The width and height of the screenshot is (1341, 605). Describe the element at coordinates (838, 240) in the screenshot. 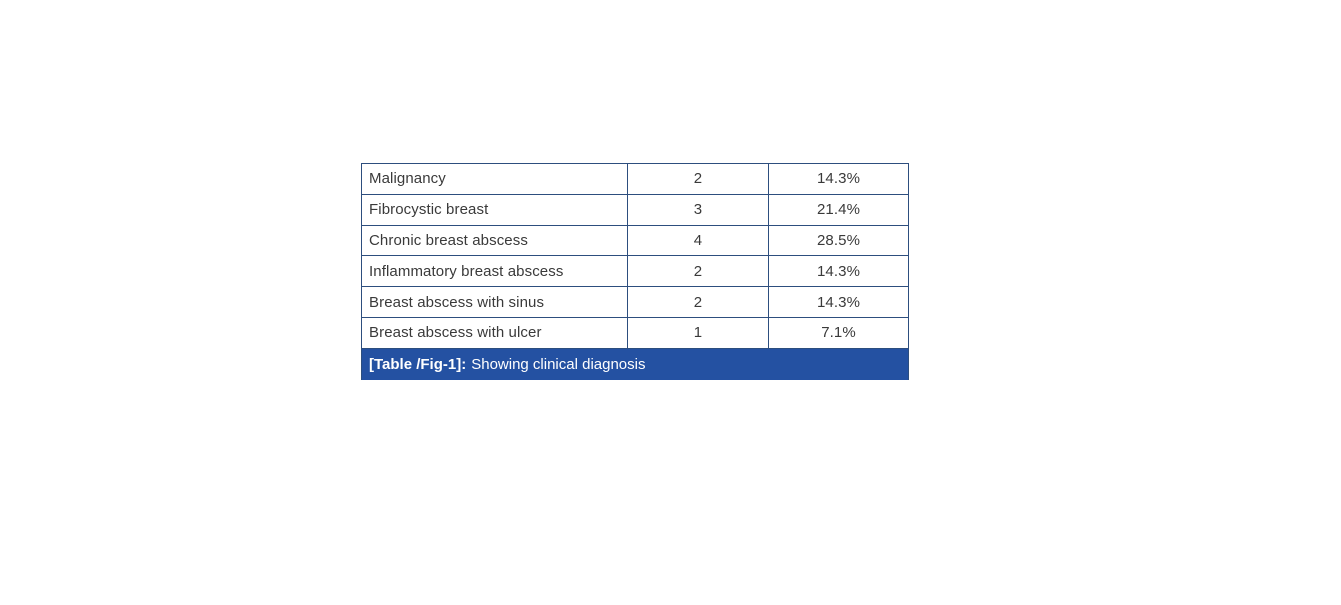

I see `percentage-cell: 28.5%` at that location.